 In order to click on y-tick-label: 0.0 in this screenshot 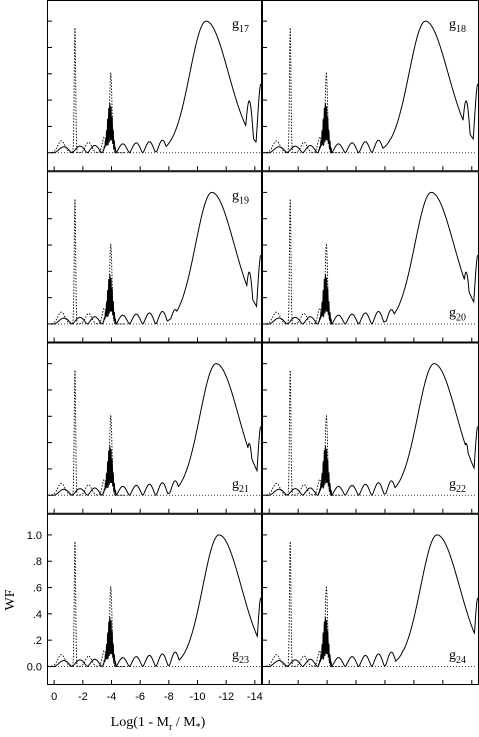, I will do `click(34, 667)`.